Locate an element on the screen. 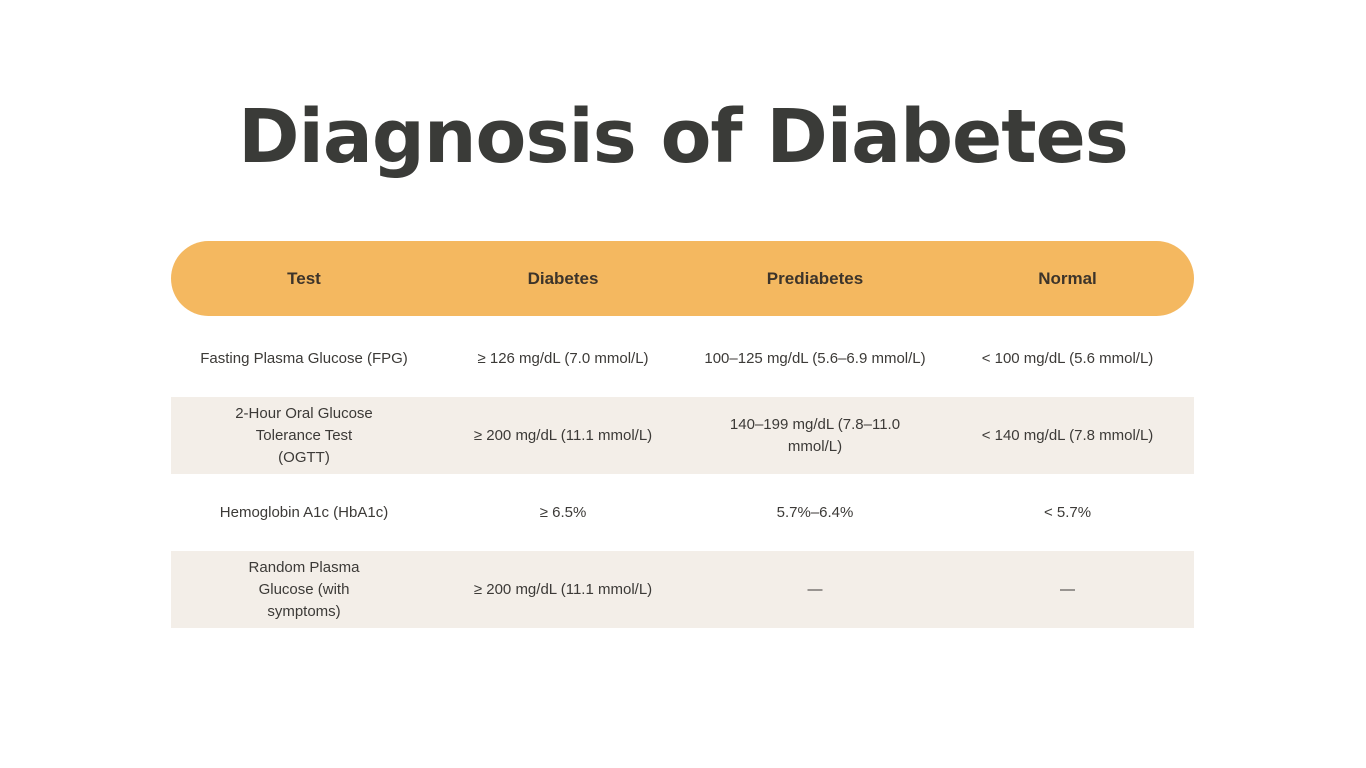  cell-test: Random Plasma Glucose (with symptoms) is located at coordinates (304, 589).